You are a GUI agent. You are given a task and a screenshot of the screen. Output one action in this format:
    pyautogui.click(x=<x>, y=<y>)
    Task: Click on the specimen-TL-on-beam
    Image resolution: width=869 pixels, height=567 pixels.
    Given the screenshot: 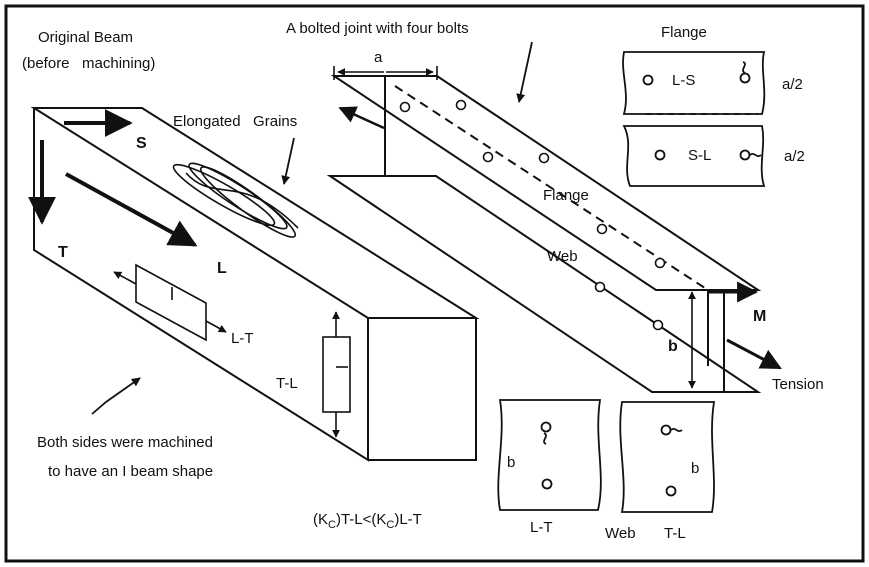 What is the action you would take?
    pyautogui.click(x=336, y=374)
    